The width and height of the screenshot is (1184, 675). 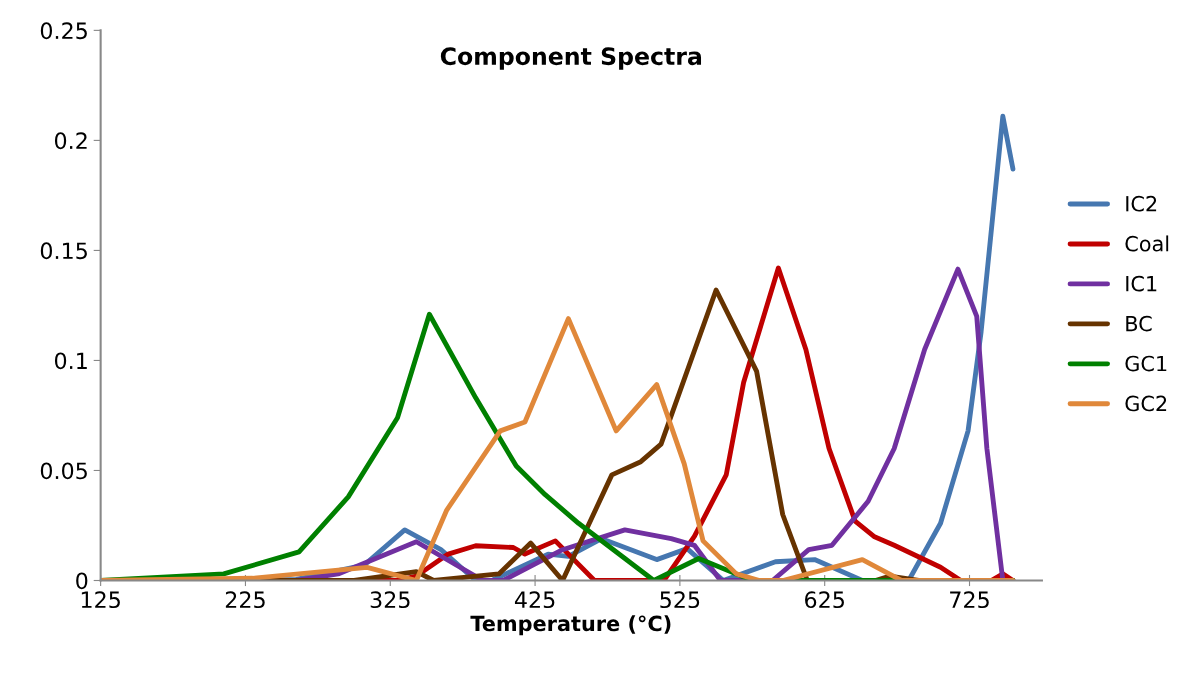 What do you see at coordinates (70, 141) in the screenshot?
I see `y-tick-label: 0.2` at bounding box center [70, 141].